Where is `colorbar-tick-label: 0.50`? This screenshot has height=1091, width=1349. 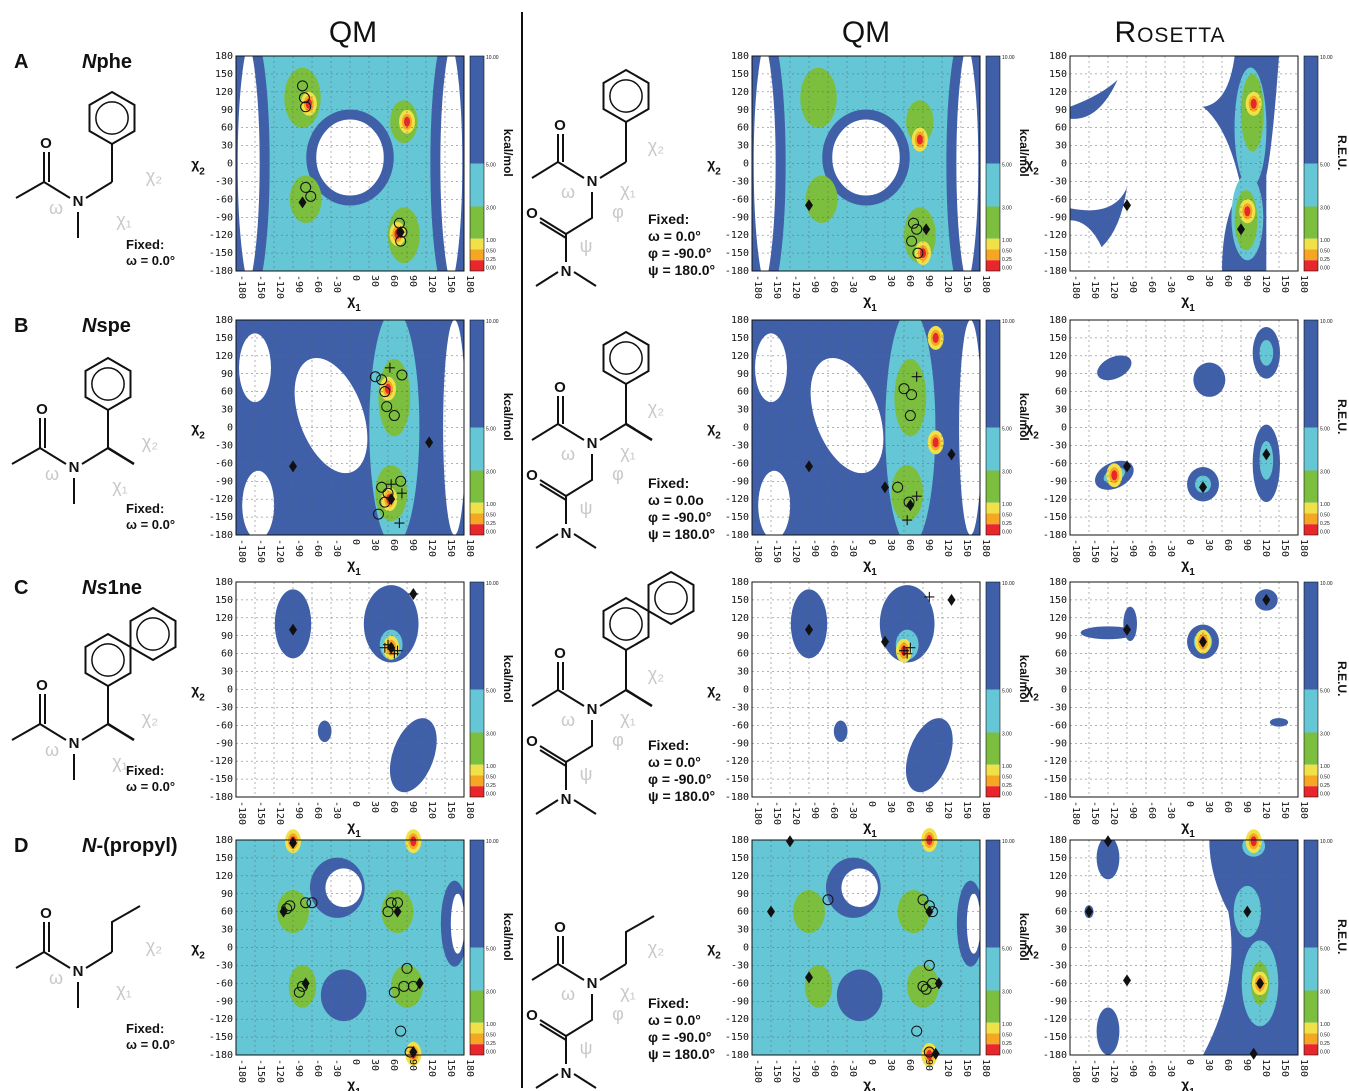 colorbar-tick-label: 0.50 is located at coordinates (1325, 252).